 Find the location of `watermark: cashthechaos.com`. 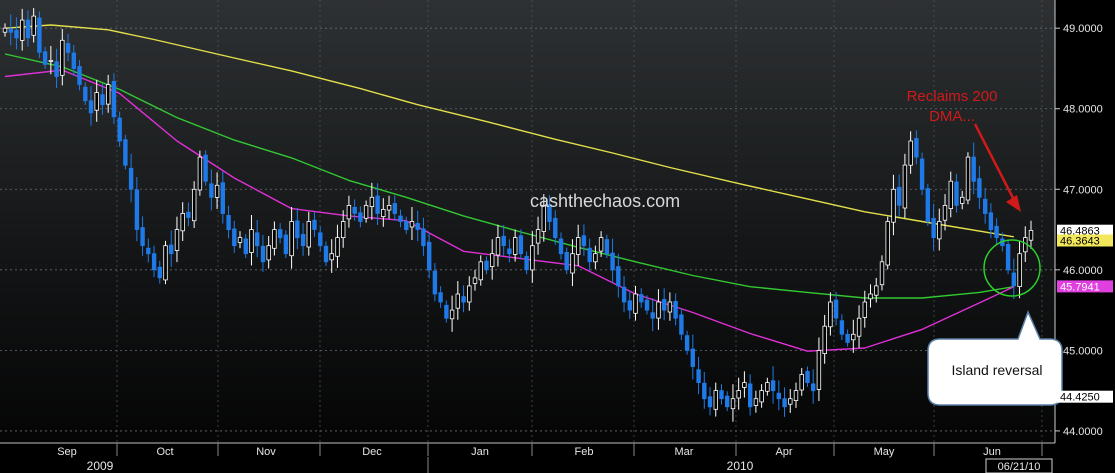

watermark: cashthechaos.com is located at coordinates (605, 201).